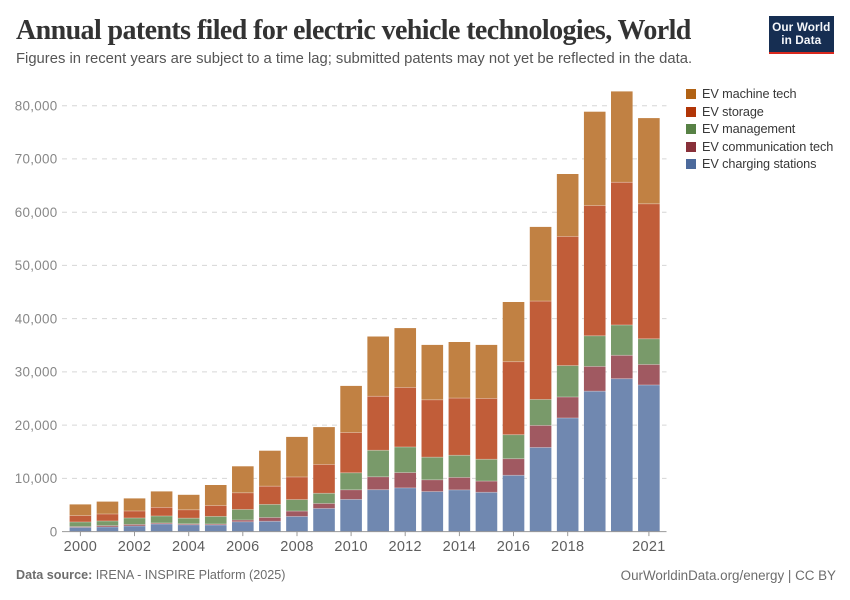 This screenshot has width=850, height=600. What do you see at coordinates (513, 547) in the screenshot?
I see `svg-text: 2016` at bounding box center [513, 547].